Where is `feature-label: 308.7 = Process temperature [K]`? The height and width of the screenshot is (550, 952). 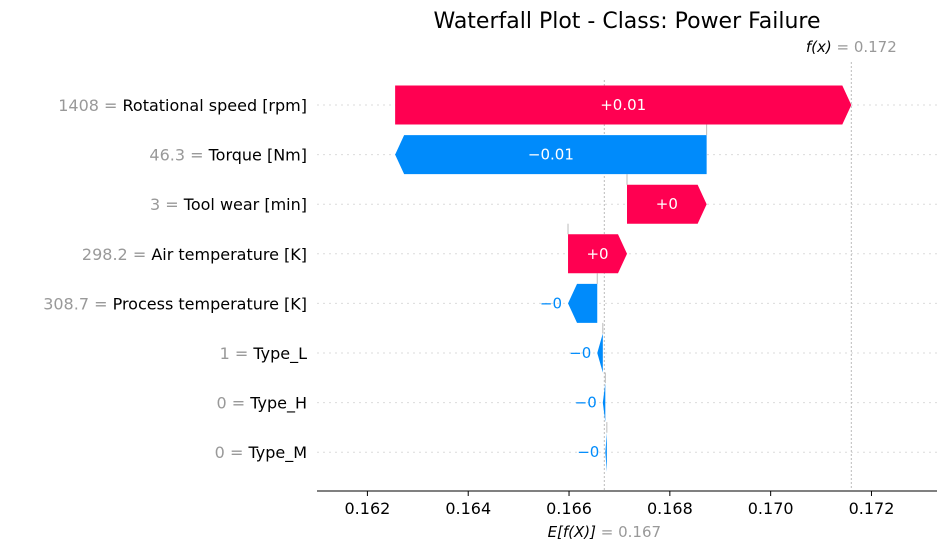 feature-label: 308.7 = Process temperature [K] is located at coordinates (175, 303).